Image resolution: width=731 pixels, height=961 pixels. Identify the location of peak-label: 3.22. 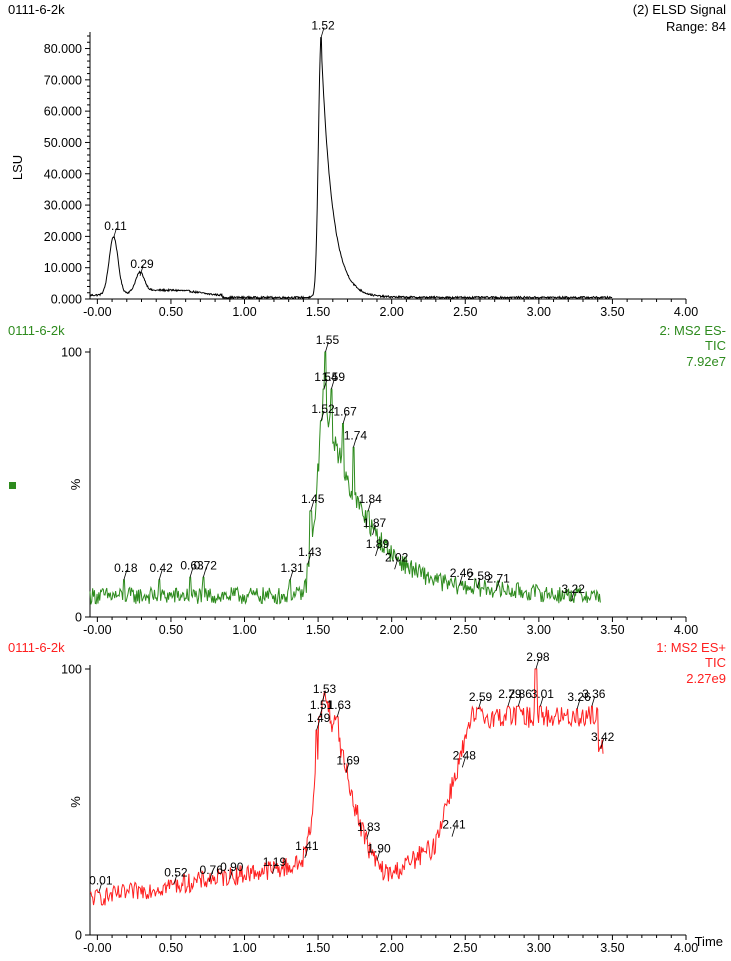
(574, 589).